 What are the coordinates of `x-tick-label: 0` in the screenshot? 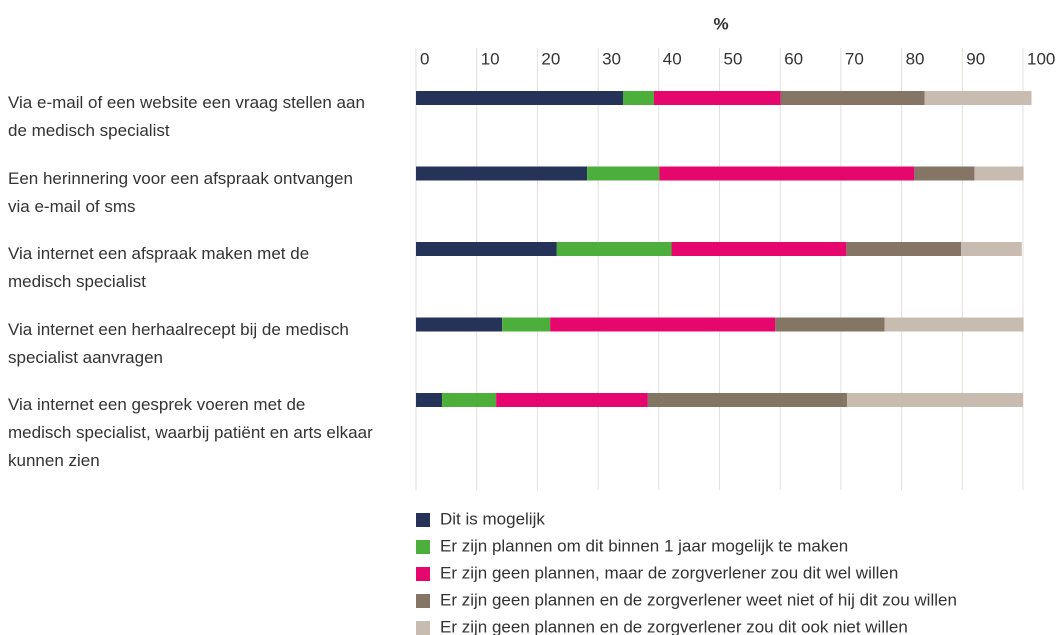 It's located at (424, 58).